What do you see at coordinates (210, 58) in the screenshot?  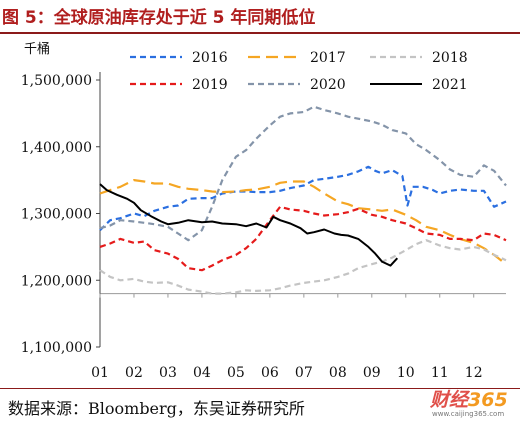 I see `legend-label: 2016` at bounding box center [210, 58].